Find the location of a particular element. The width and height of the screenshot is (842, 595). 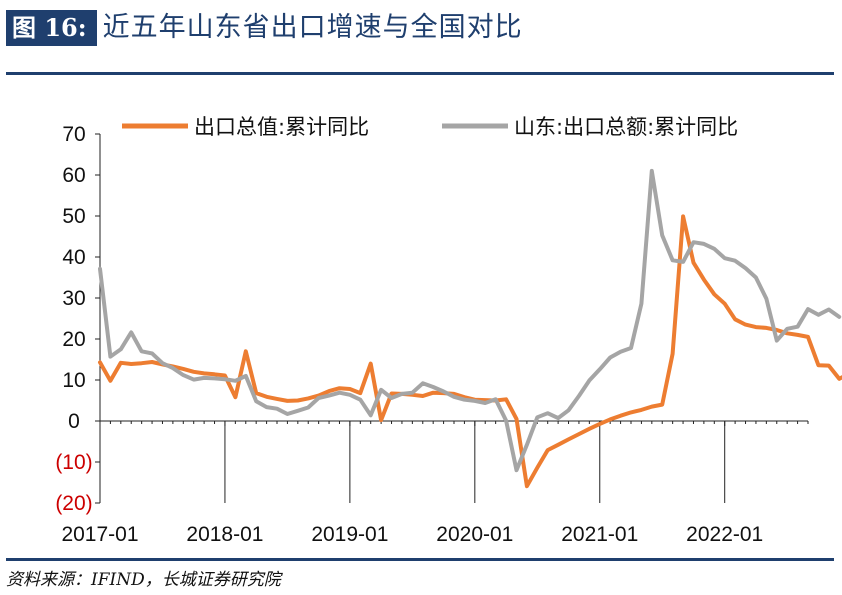

source-note: 资料来源：IFIND，长城证券研究院 is located at coordinates (143, 580).